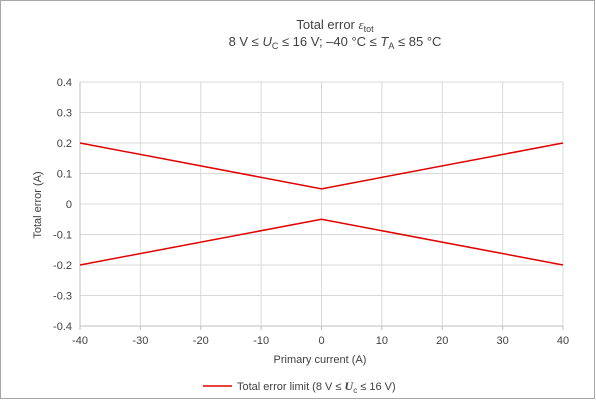  I want to click on title-part: U, so click(267, 41).